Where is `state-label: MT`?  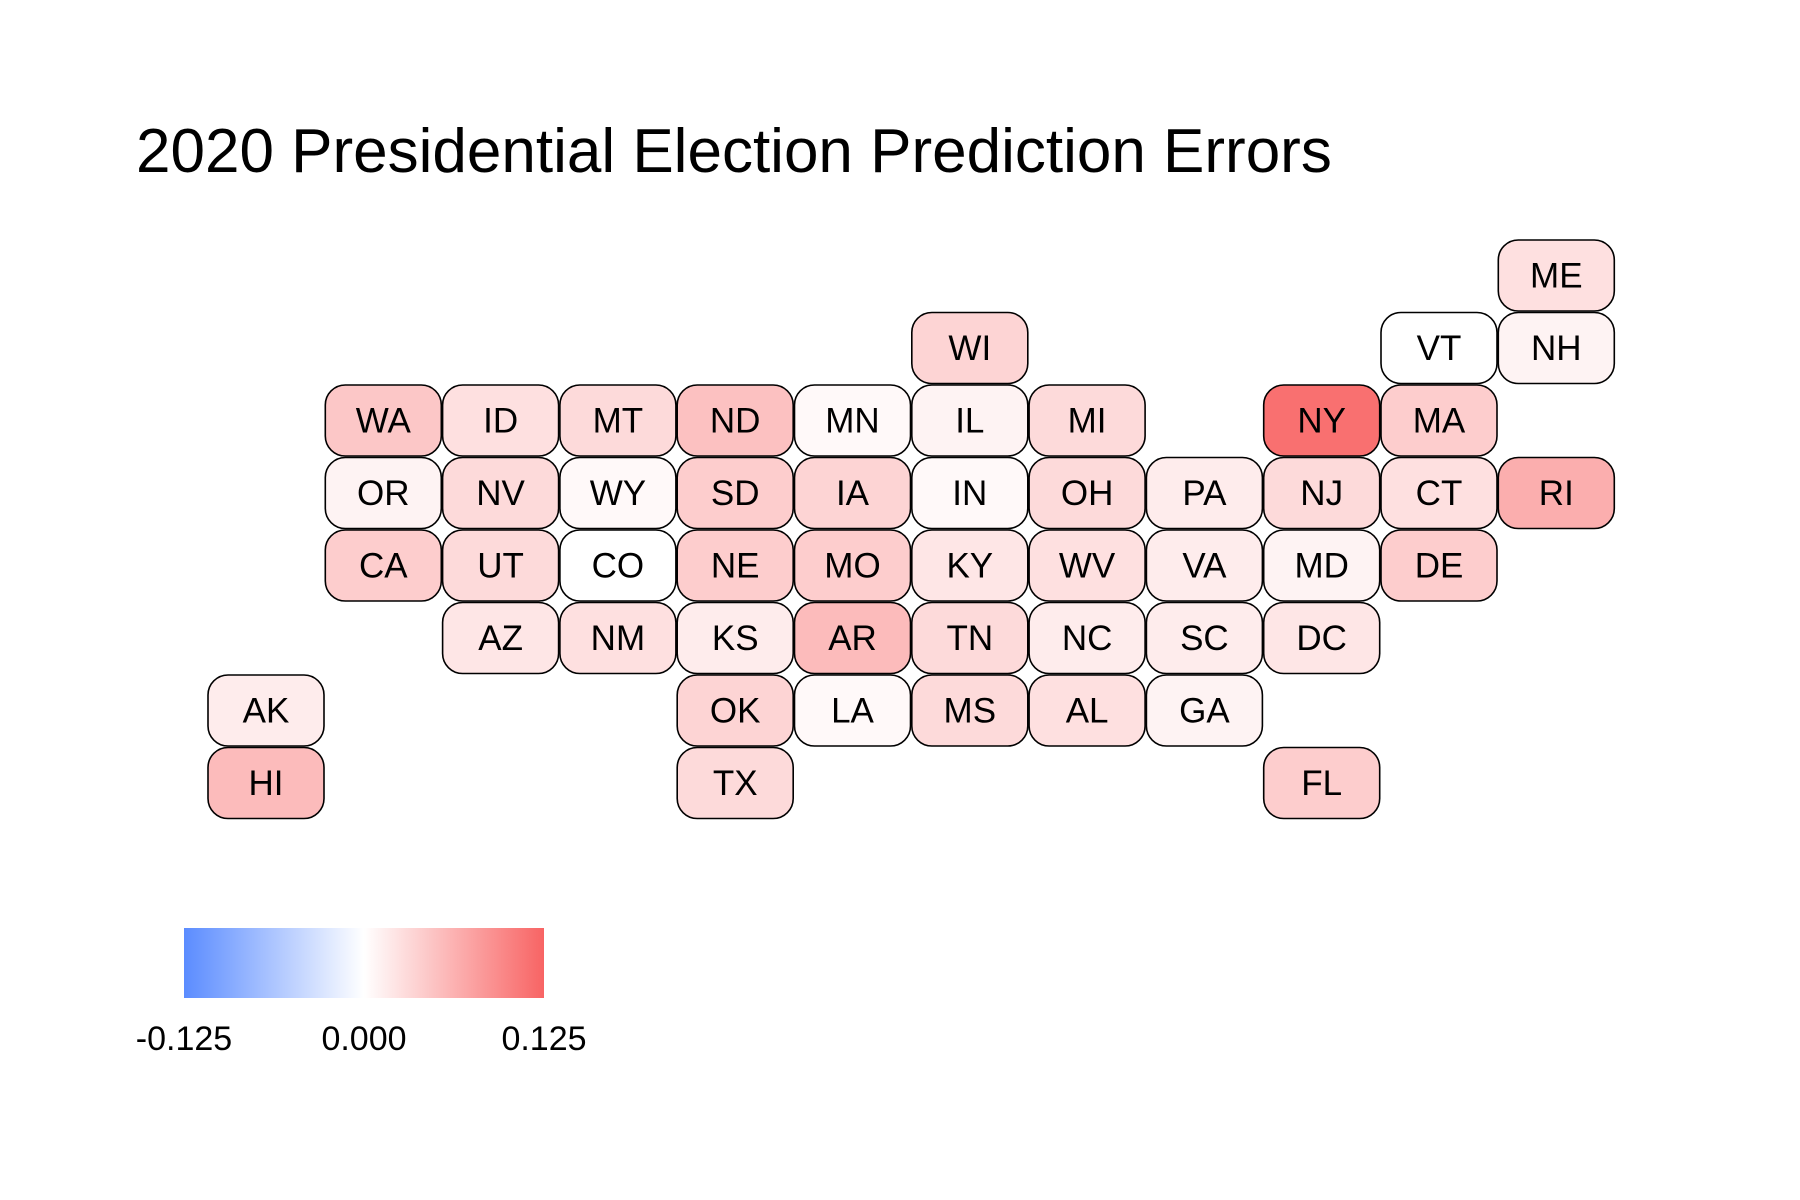 state-label: MT is located at coordinates (618, 421).